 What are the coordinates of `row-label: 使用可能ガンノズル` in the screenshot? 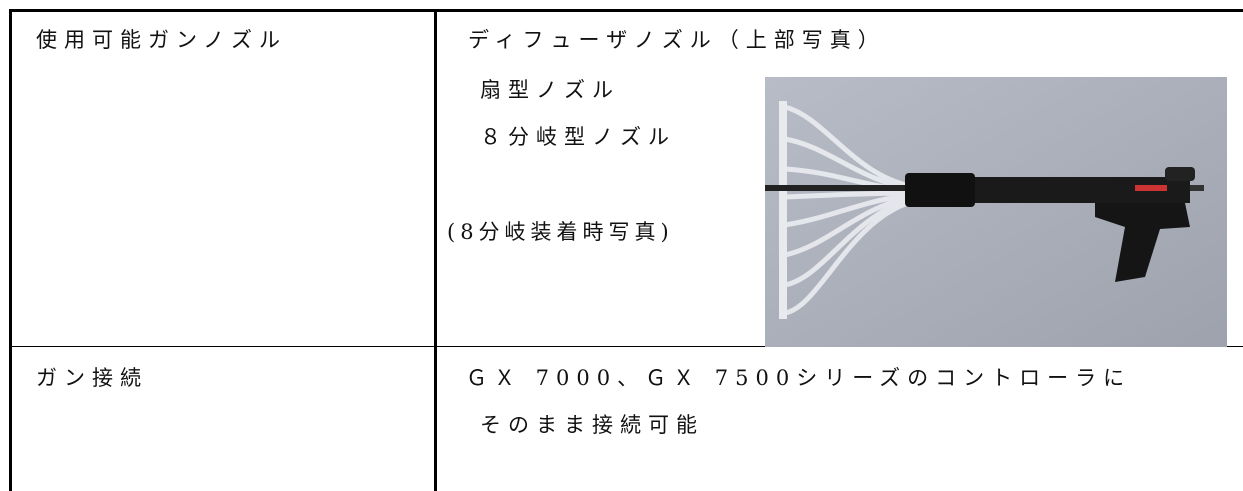 It's located at (161, 40).